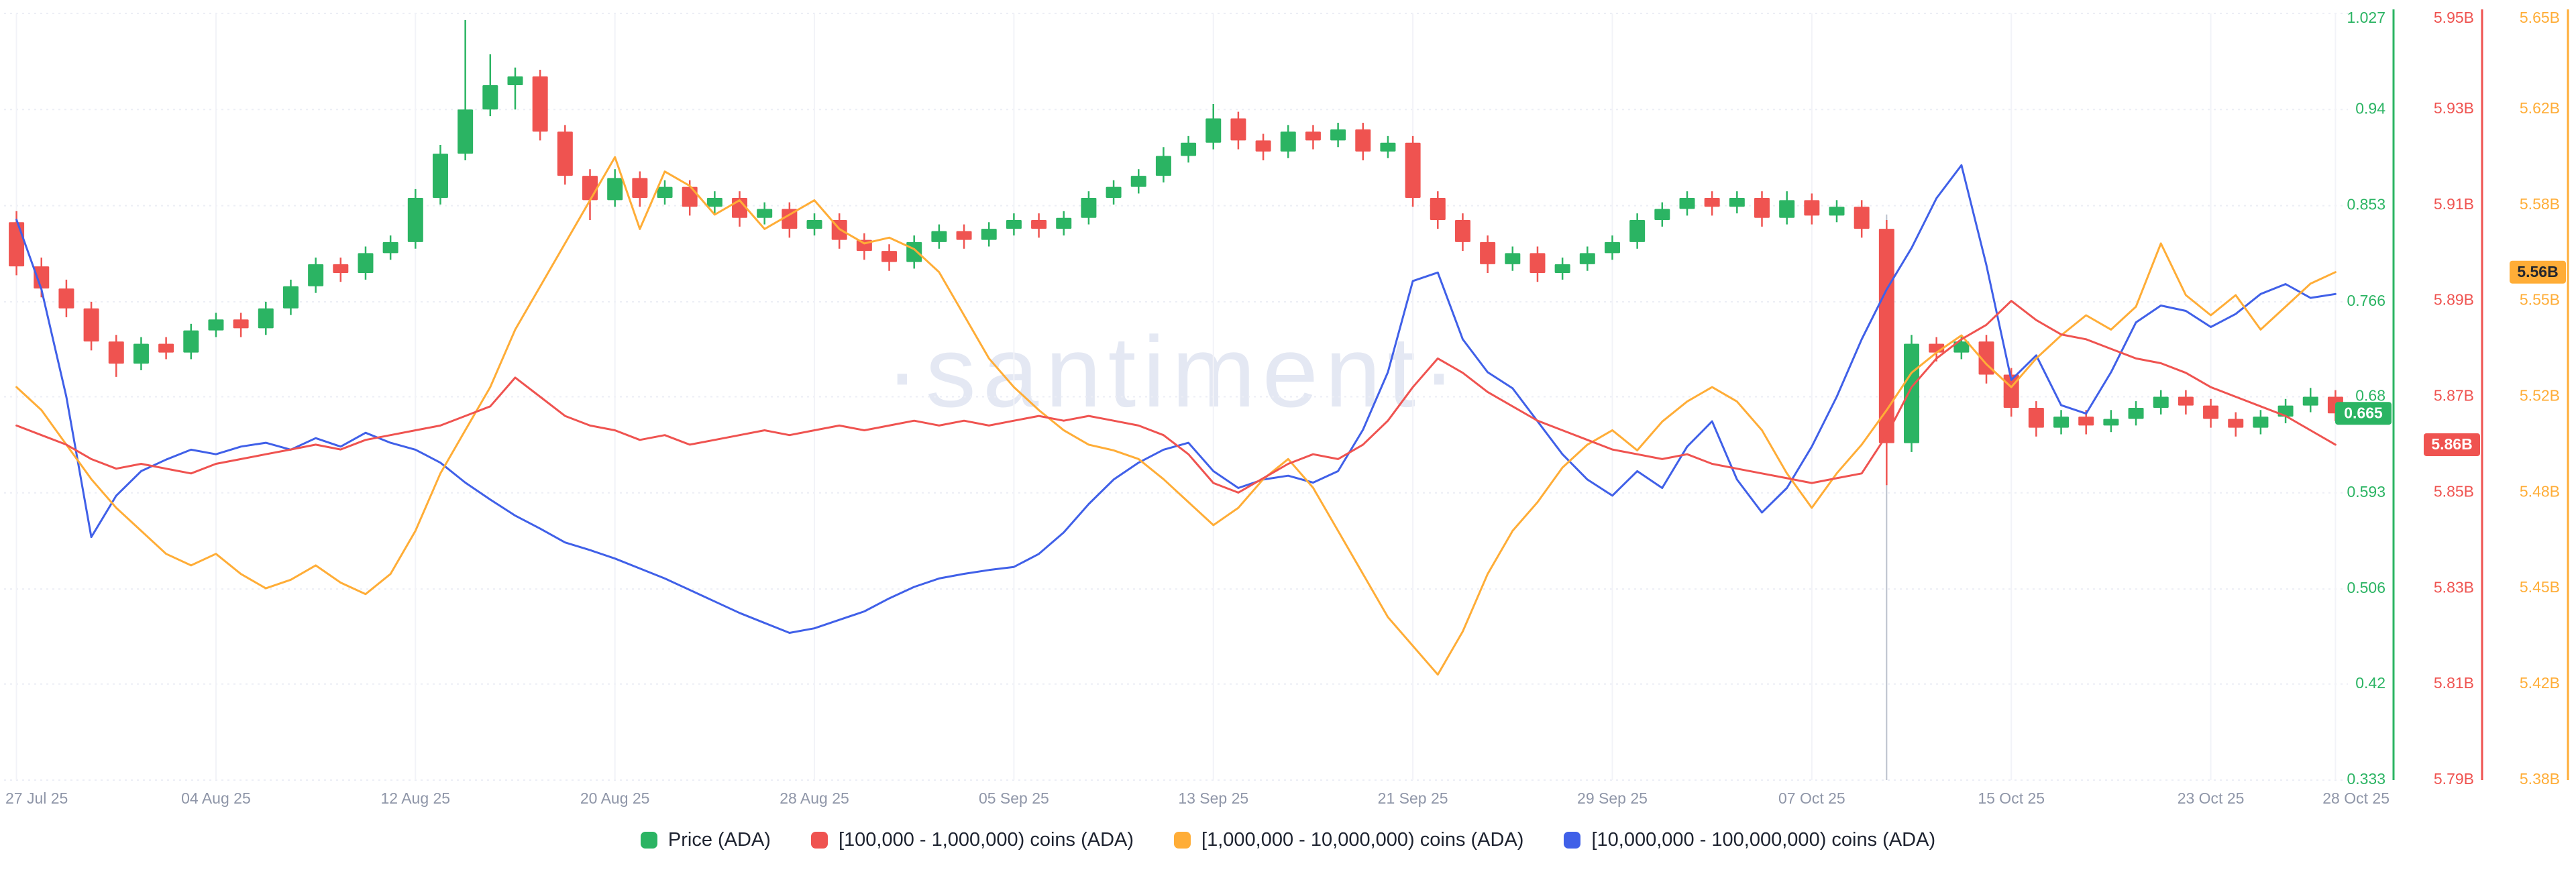 This screenshot has width=2576, height=872. I want to click on axis-tick-label: 5.45B, so click(2540, 587).